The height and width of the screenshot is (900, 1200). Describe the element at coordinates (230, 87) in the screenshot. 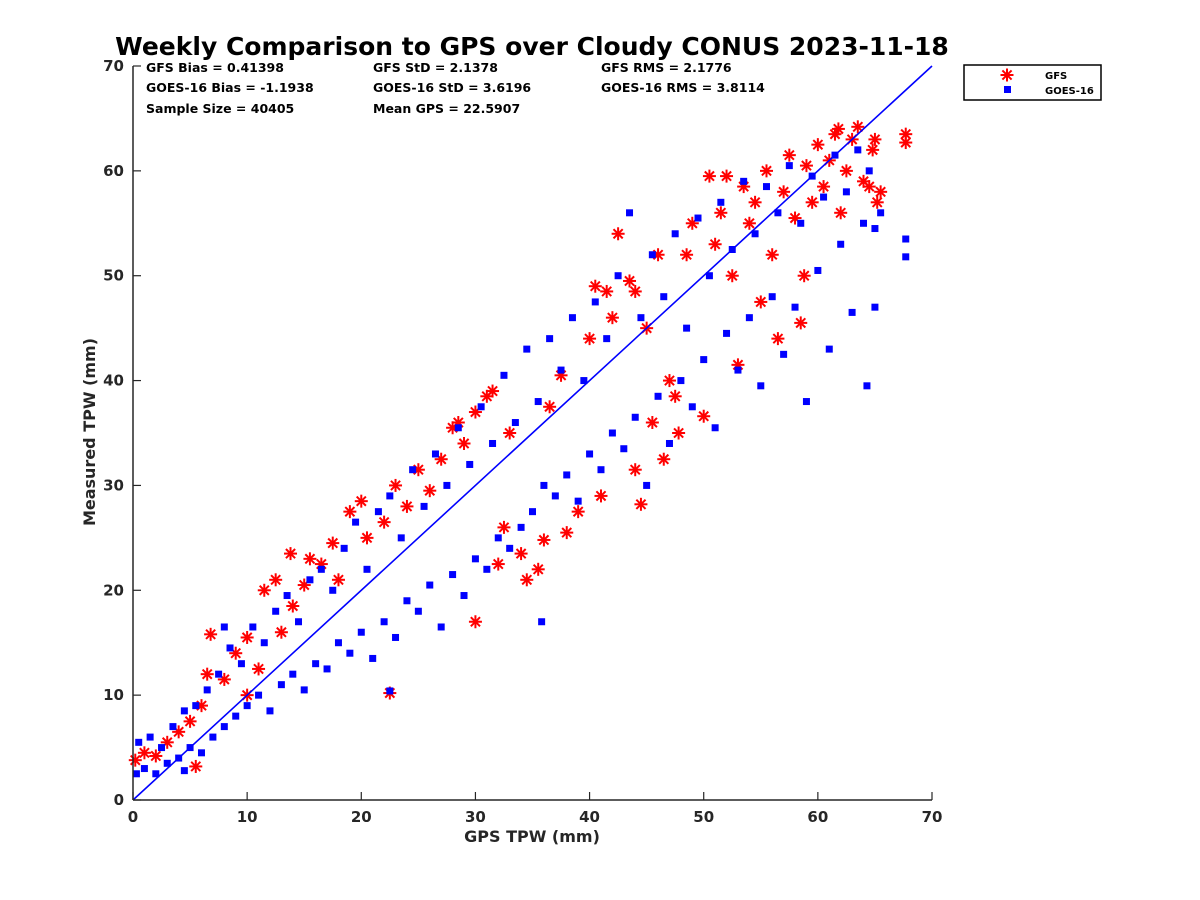

I see `stat-annotation: GOES-16 Bias = -1.1938` at that location.